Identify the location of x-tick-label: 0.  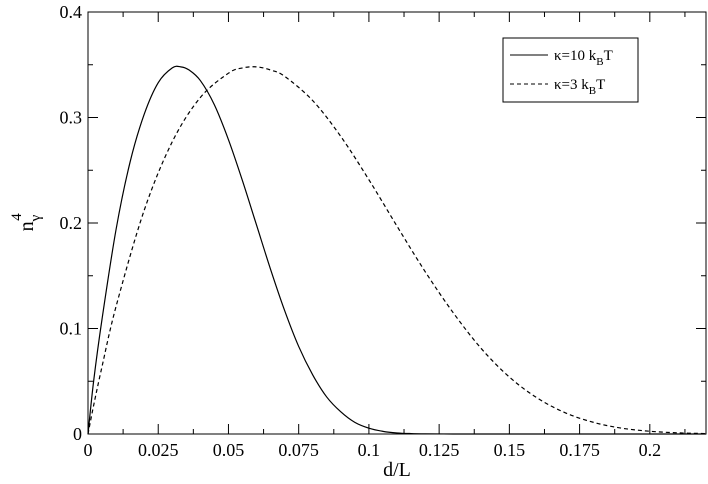
(88, 450).